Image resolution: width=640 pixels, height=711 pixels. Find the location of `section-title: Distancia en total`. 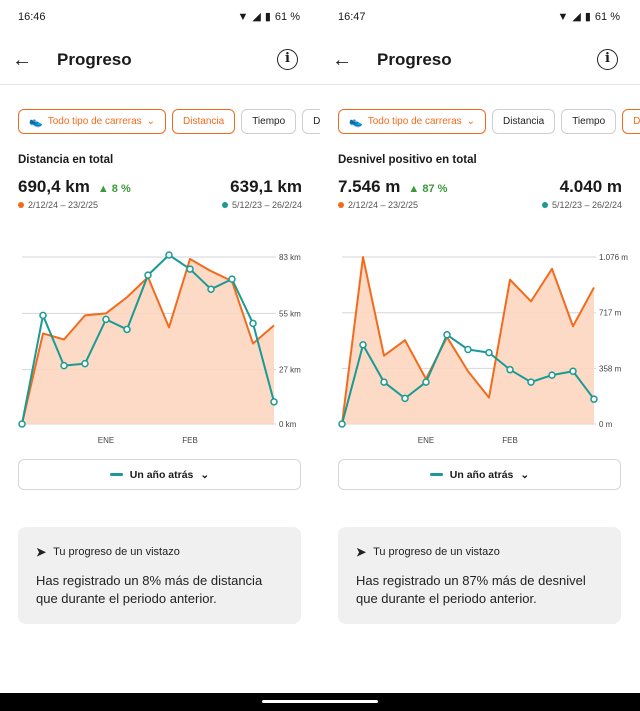

section-title: Distancia en total is located at coordinates (66, 160).